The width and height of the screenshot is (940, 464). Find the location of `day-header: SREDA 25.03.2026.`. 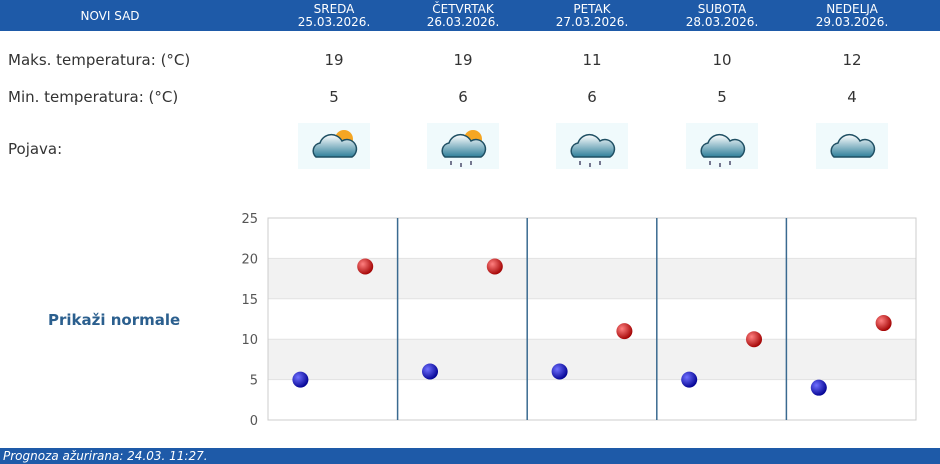

day-header: SREDA 25.03.2026. is located at coordinates (334, 16).